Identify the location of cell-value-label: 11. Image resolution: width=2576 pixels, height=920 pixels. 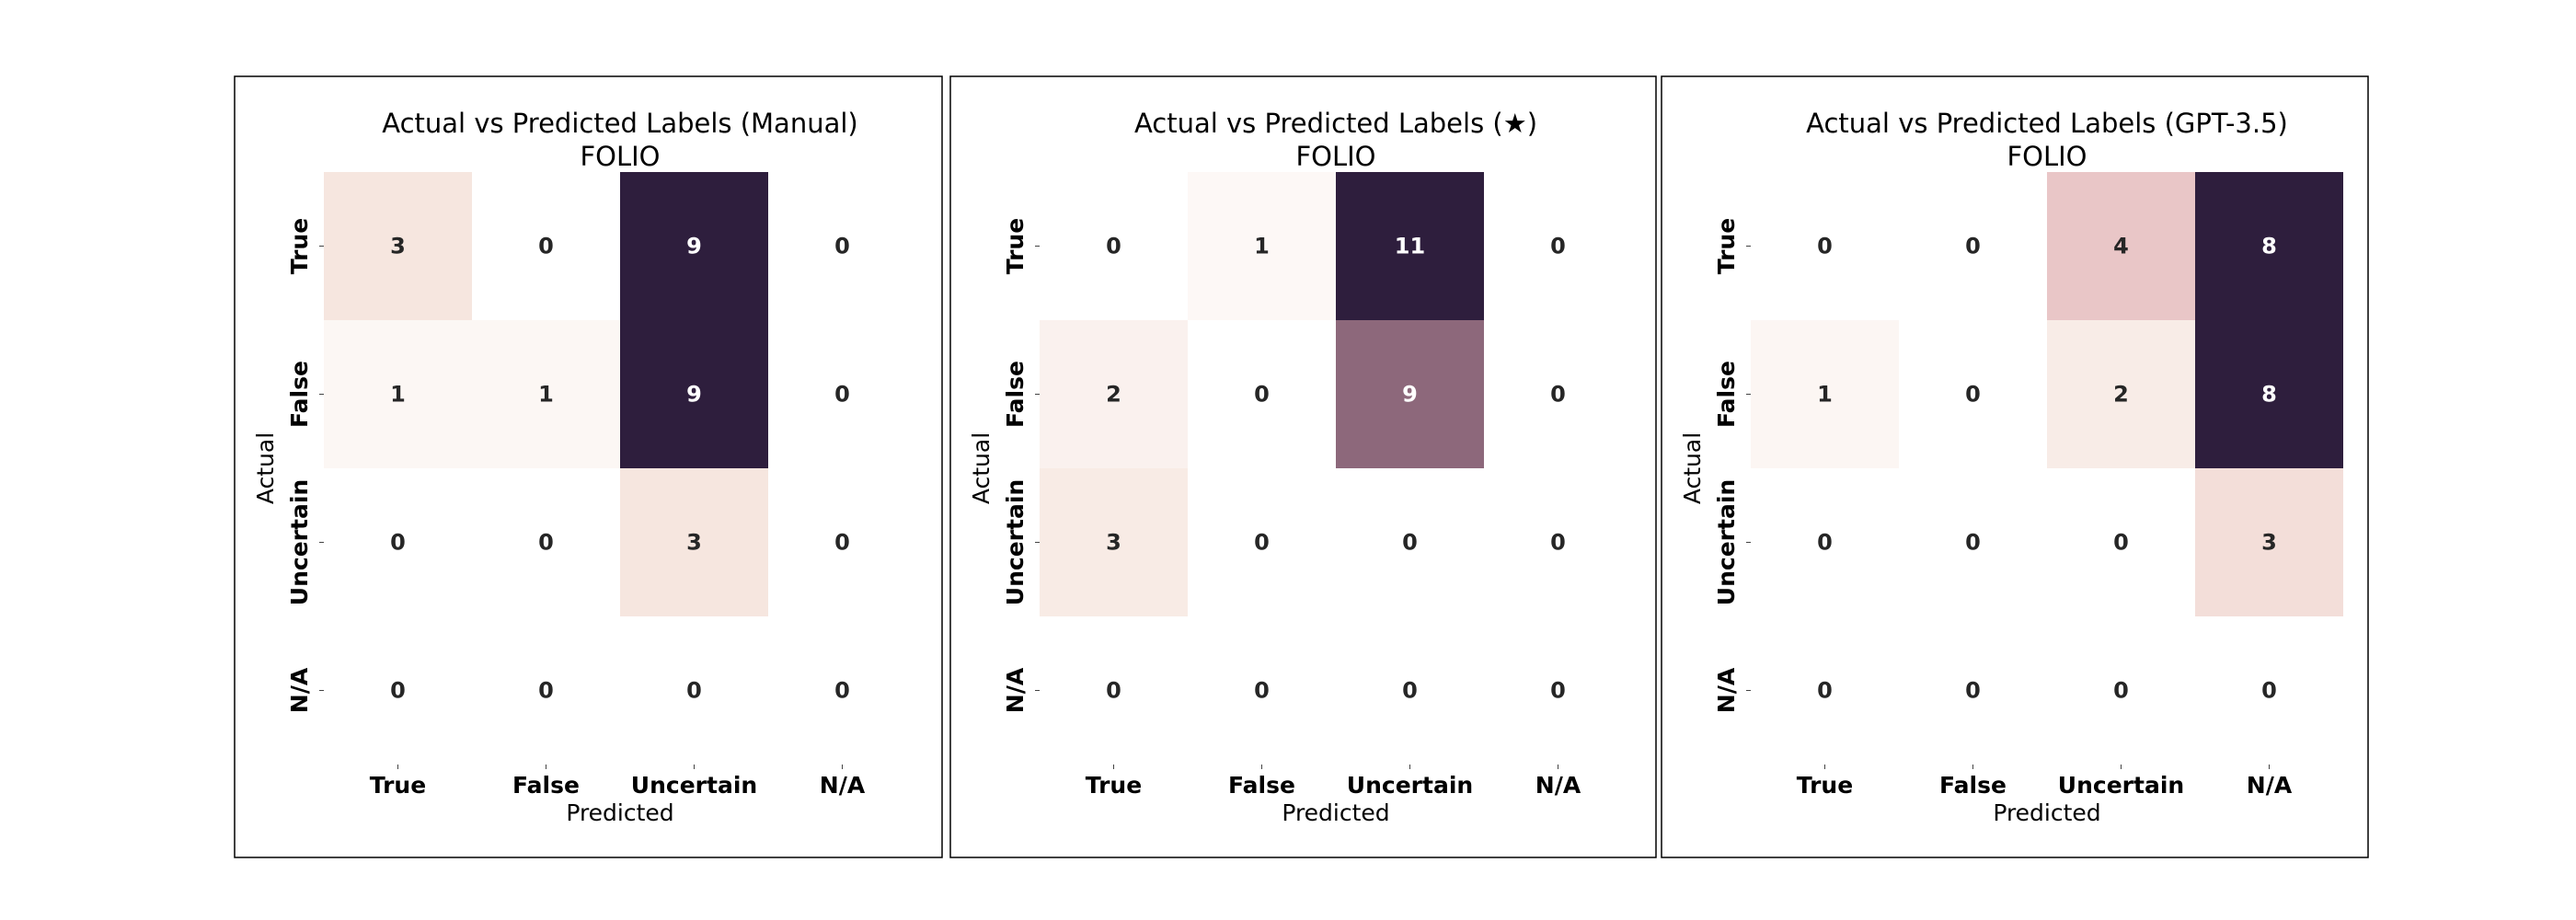
(1410, 246).